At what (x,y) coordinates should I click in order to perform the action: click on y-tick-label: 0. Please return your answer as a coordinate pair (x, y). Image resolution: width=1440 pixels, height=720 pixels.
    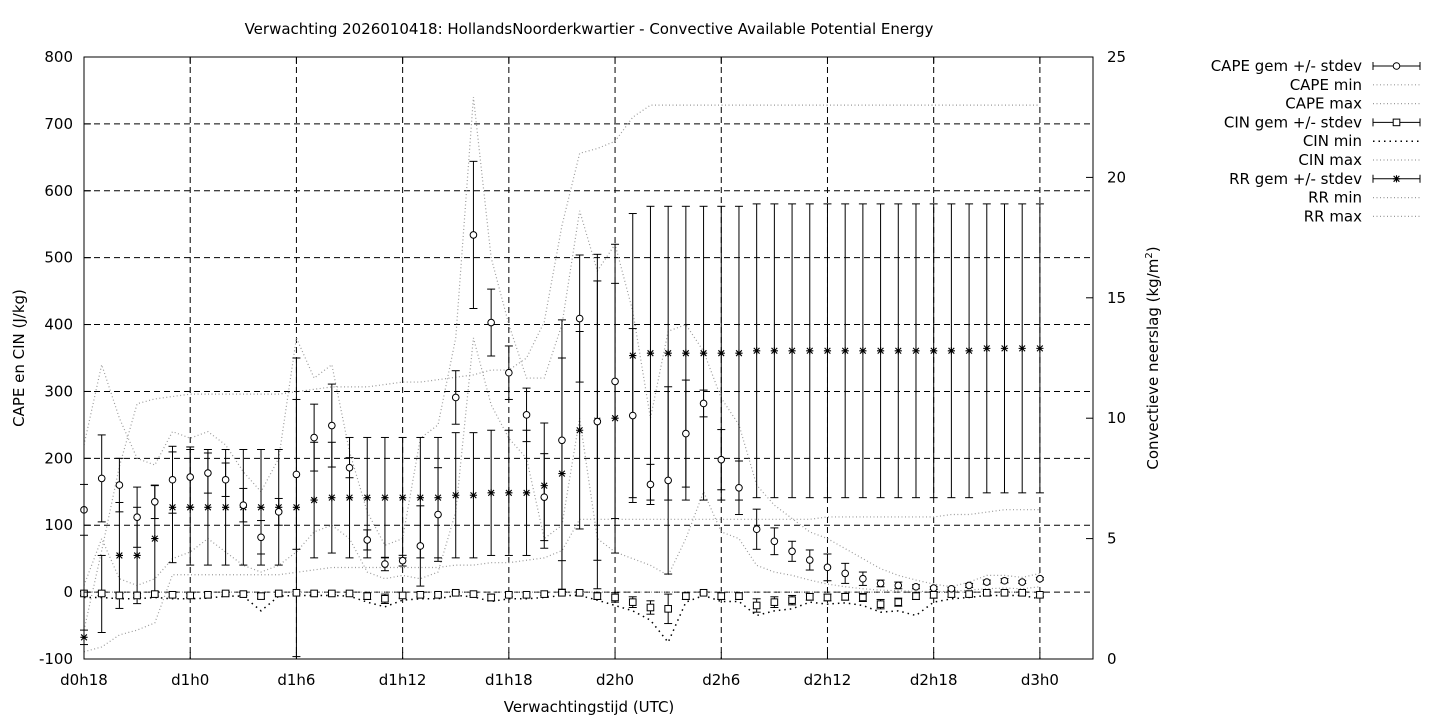
    Looking at the image, I should click on (68, 592).